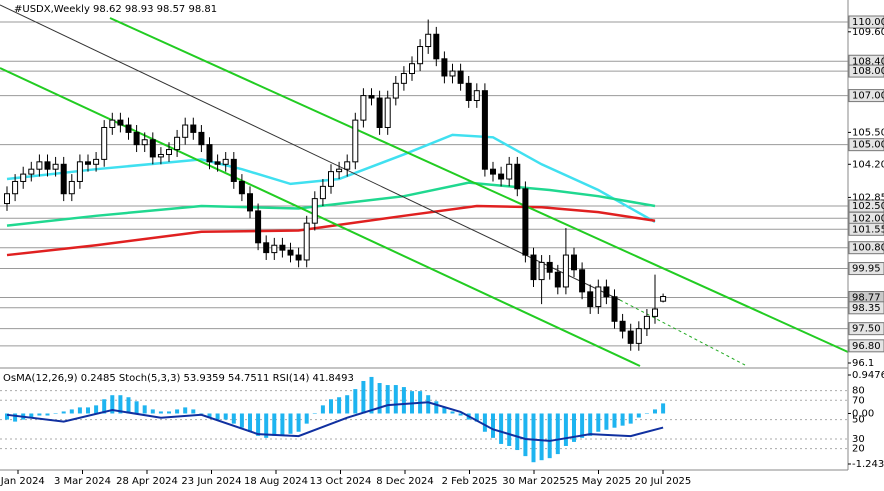  I want to click on y-tick-label: 100.80, so click(868, 248).